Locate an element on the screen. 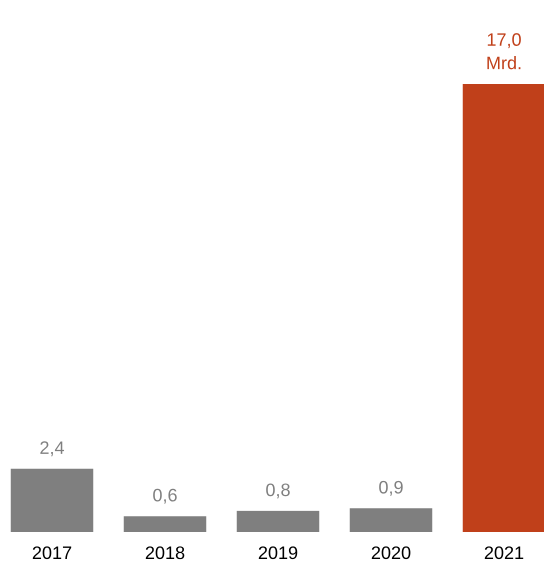 The height and width of the screenshot is (569, 544). x-tick-label: 2017 is located at coordinates (52, 553).